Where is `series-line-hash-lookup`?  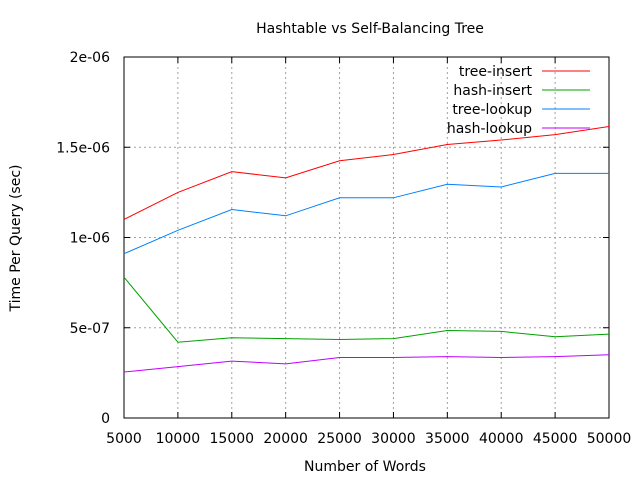
series-line-hash-lookup is located at coordinates (366, 363).